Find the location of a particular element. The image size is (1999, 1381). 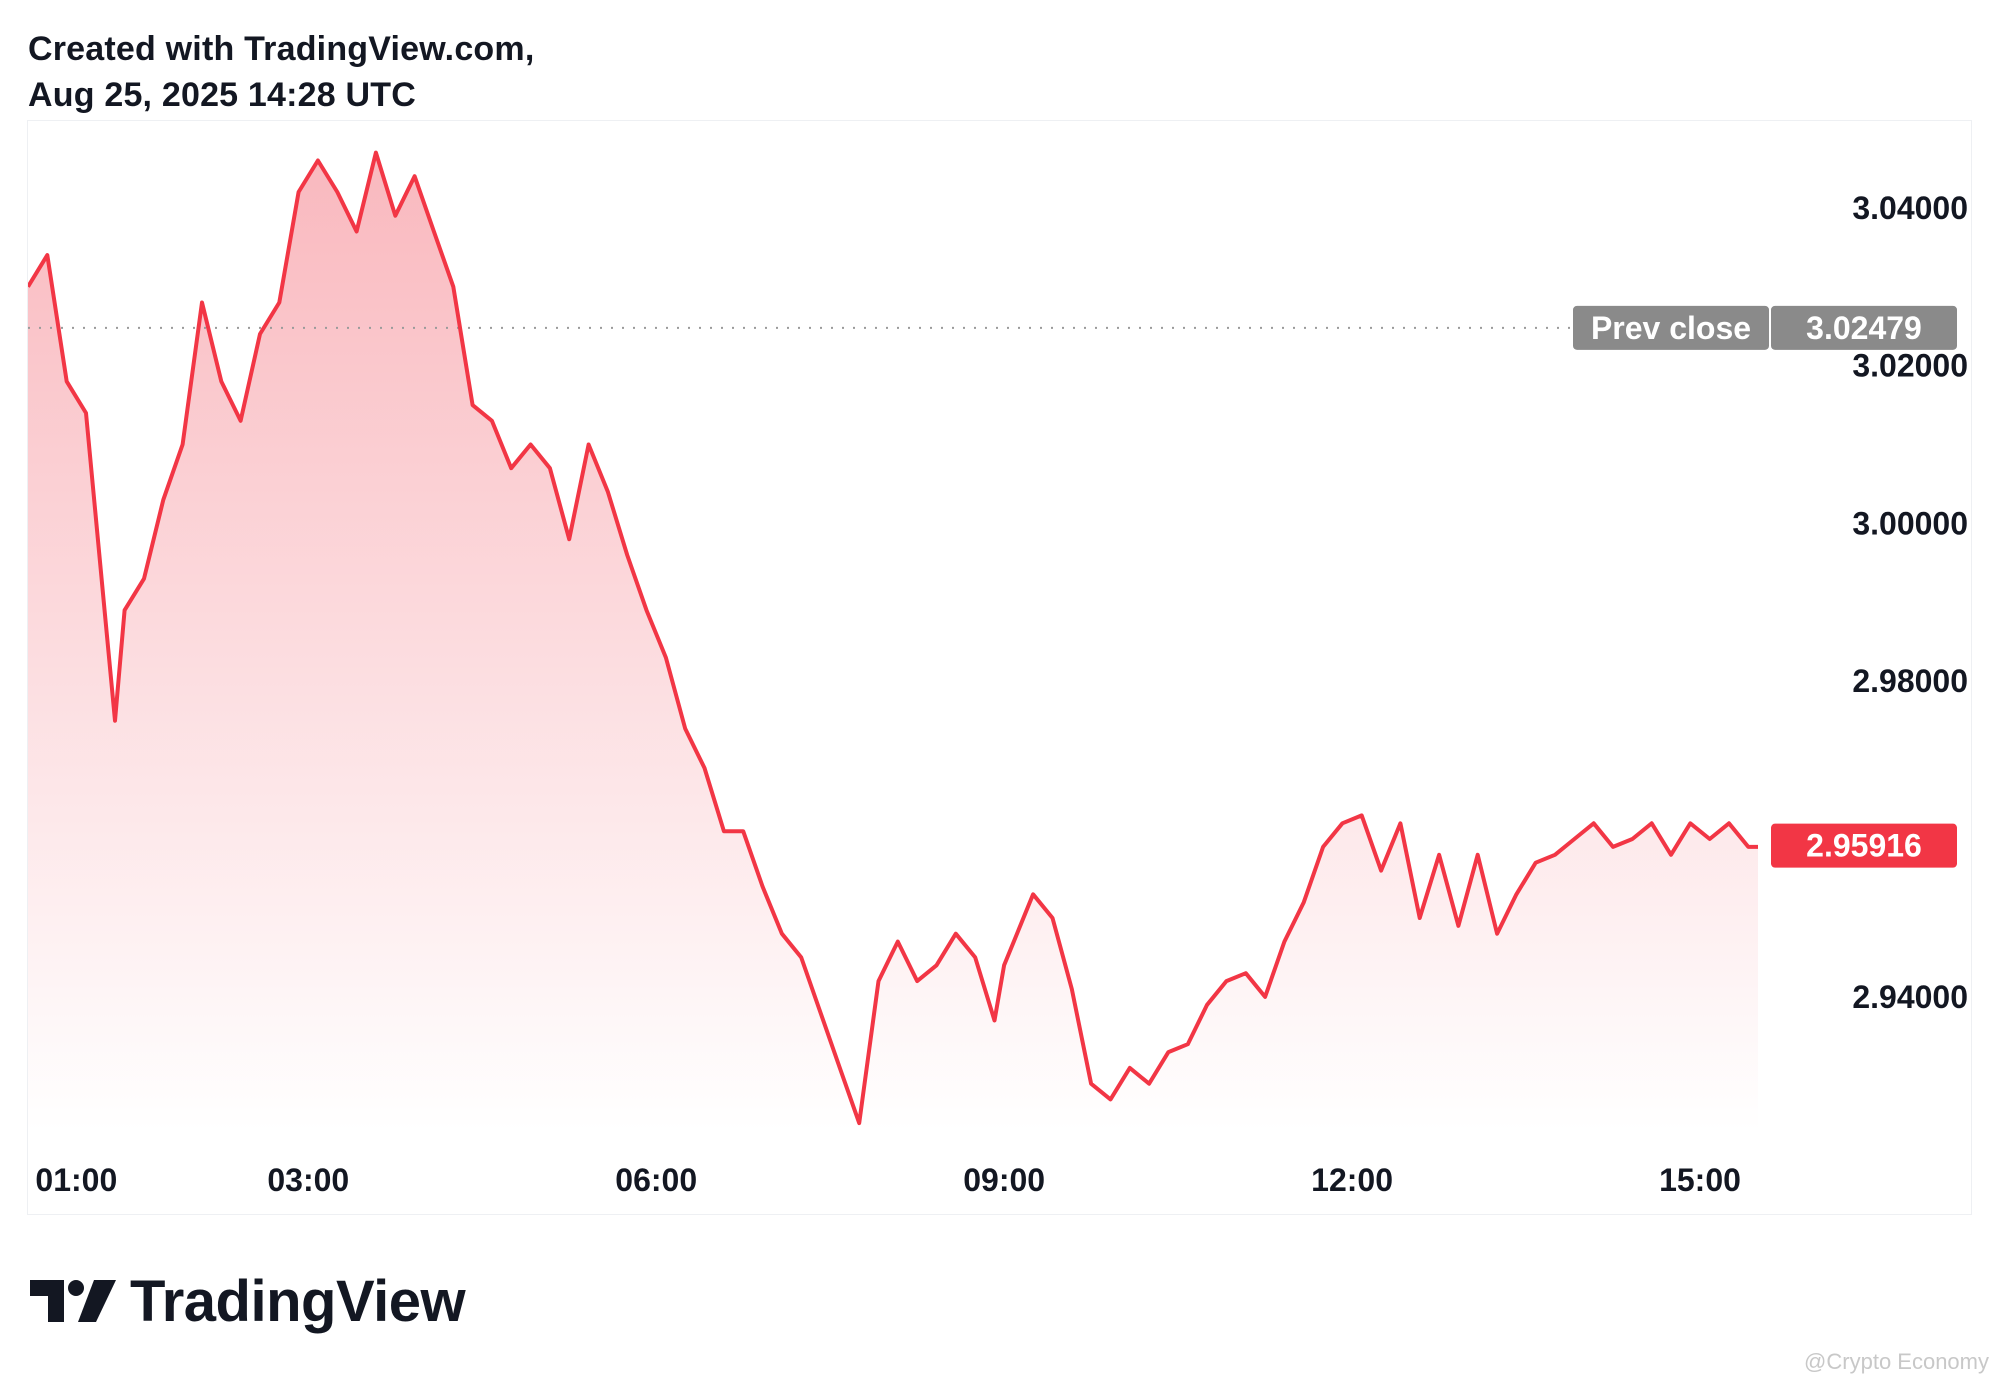

prev-close-label-badge: Prev close is located at coordinates (1671, 327).